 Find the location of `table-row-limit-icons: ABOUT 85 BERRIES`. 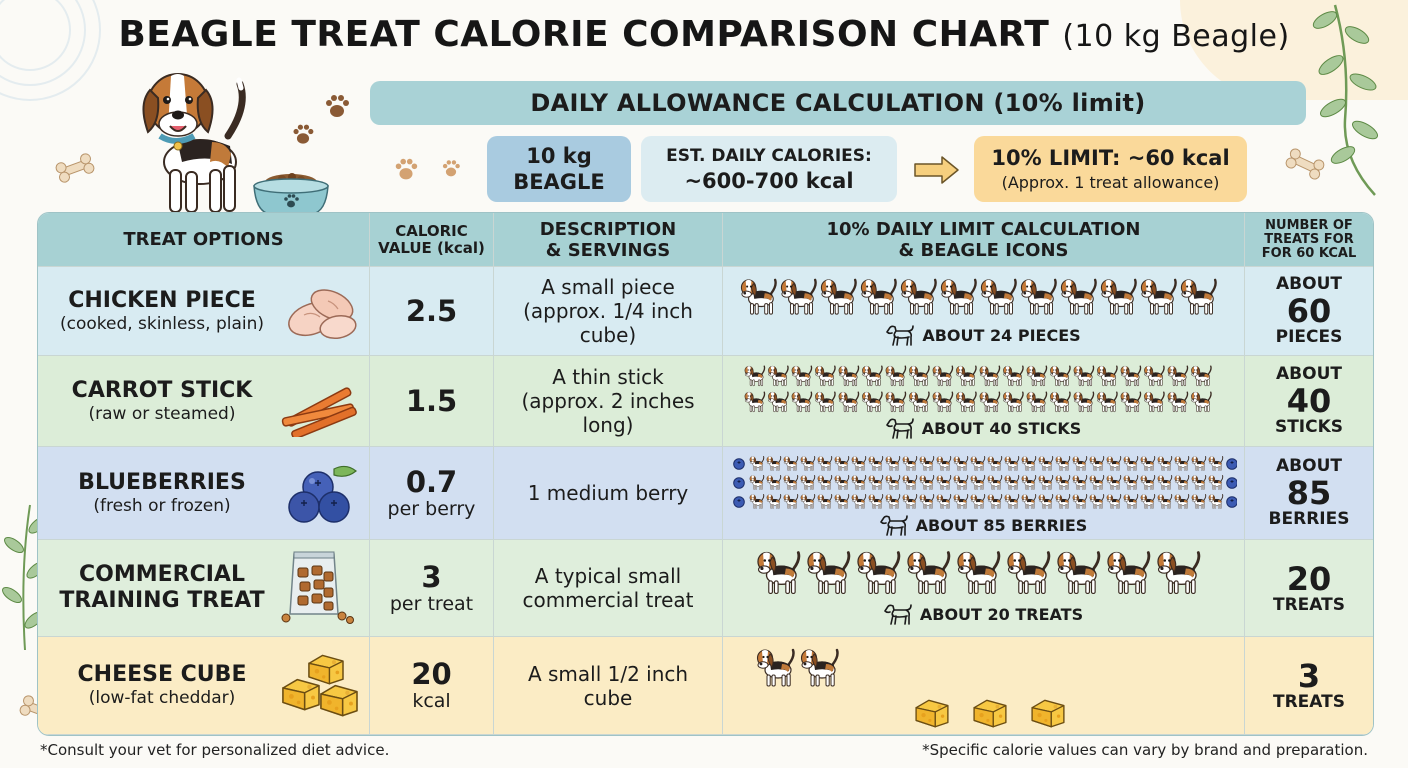

table-row-limit-icons: ABOUT 85 BERRIES is located at coordinates (984, 493).